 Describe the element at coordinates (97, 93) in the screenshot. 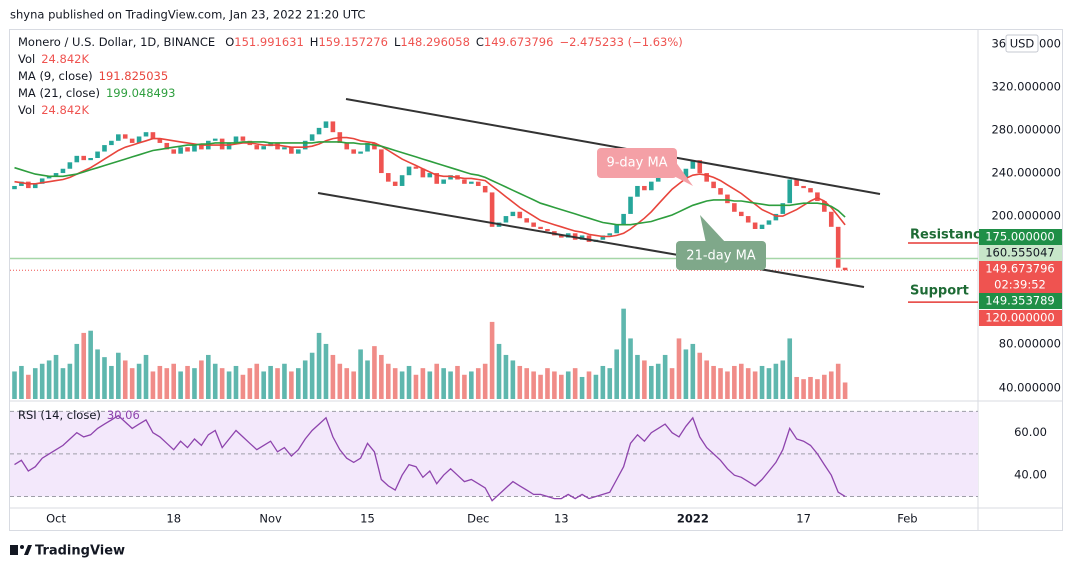

I see `legend-row: MA (21, close) 199.048493` at that location.